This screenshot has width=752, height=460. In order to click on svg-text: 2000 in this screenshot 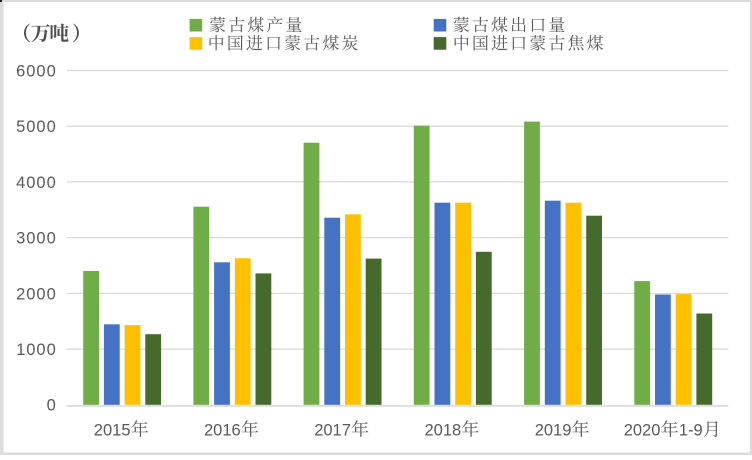, I will do `click(36, 294)`.